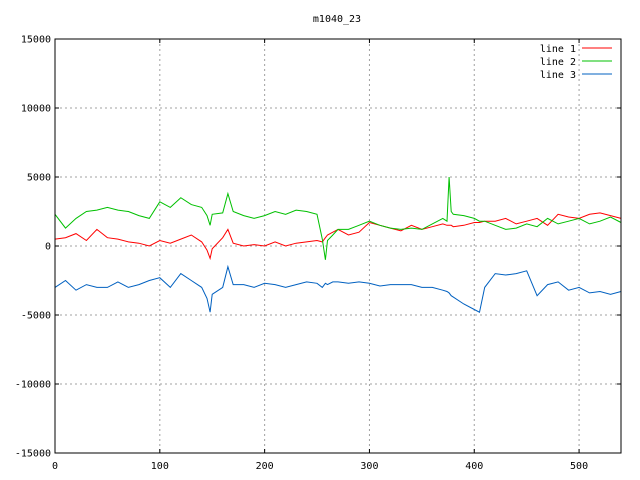  Describe the element at coordinates (558, 62) in the screenshot. I see `legend-label: line 2` at that location.